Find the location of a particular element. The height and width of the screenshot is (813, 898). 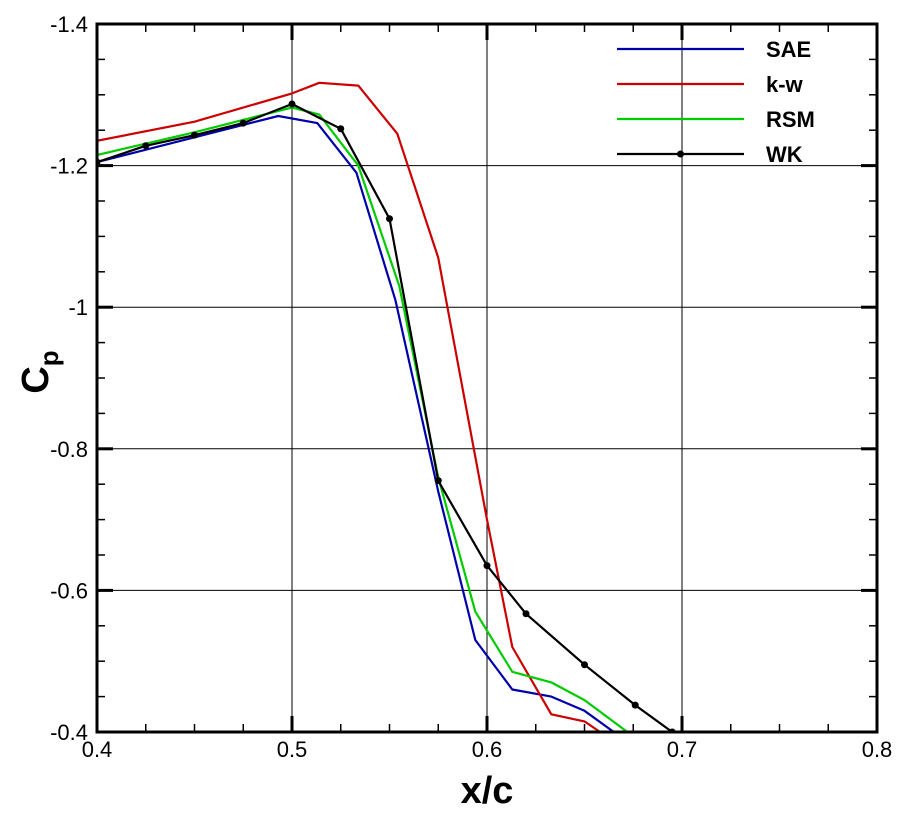

legend-label-rsm: RSM is located at coordinates (790, 119).